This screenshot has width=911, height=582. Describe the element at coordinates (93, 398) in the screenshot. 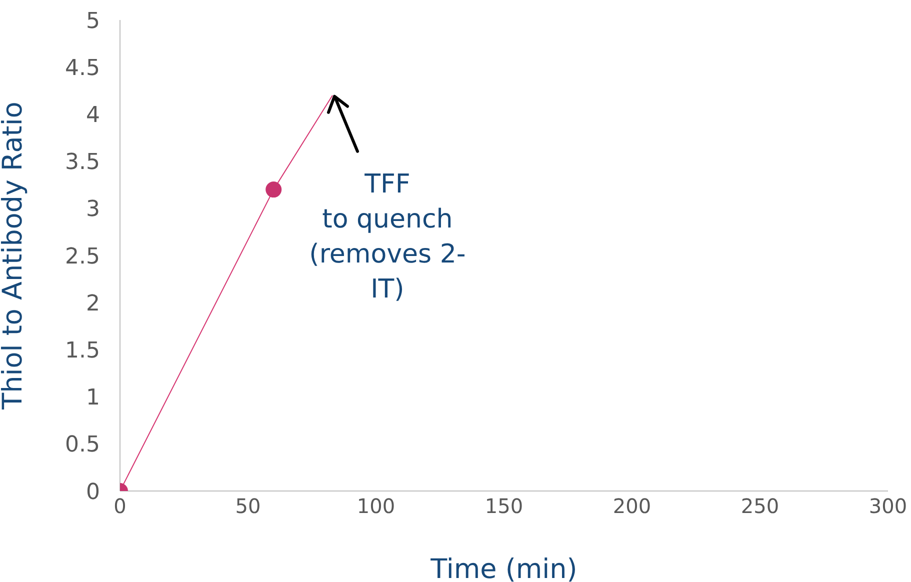

I see `y-tick-label: 1` at that location.